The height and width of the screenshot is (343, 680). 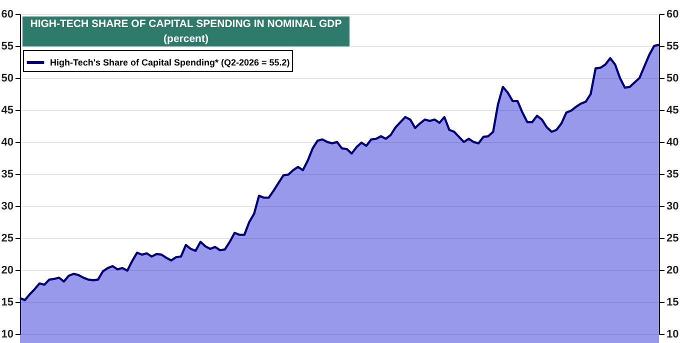 What do you see at coordinates (170, 63) in the screenshot?
I see `legend-label: High-Tech's Share of Capital Spending* (Q2-2026 = 55.2)` at bounding box center [170, 63].